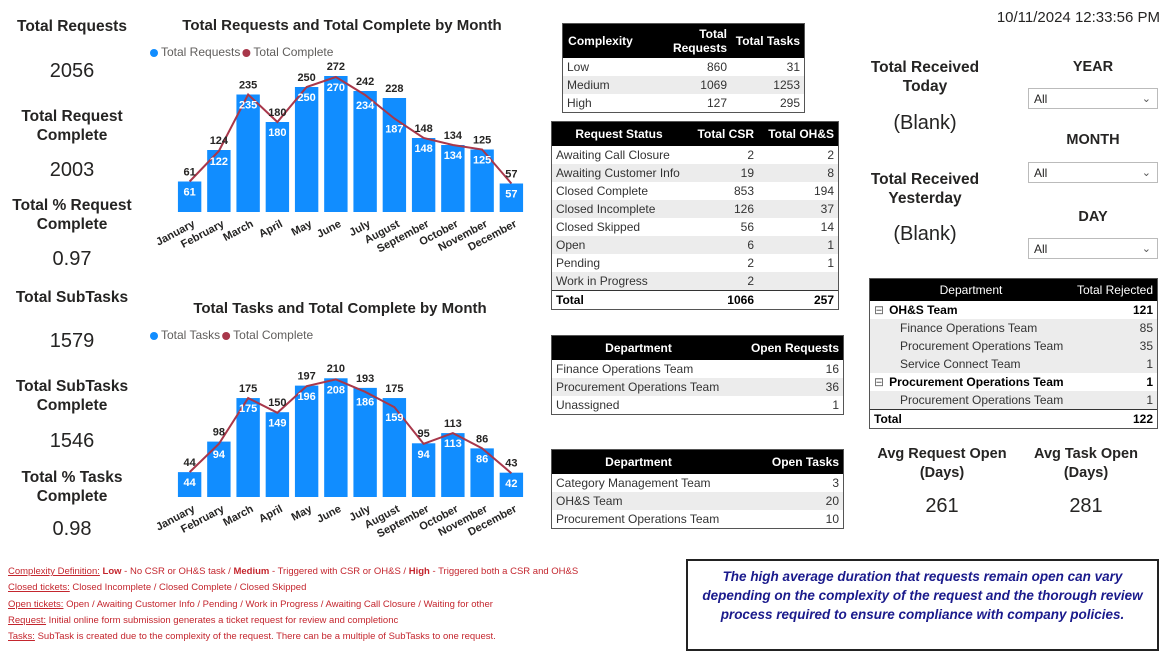 This screenshot has width=1169, height=658. I want to click on card-label: Total SubTasks Complete, so click(72, 396).